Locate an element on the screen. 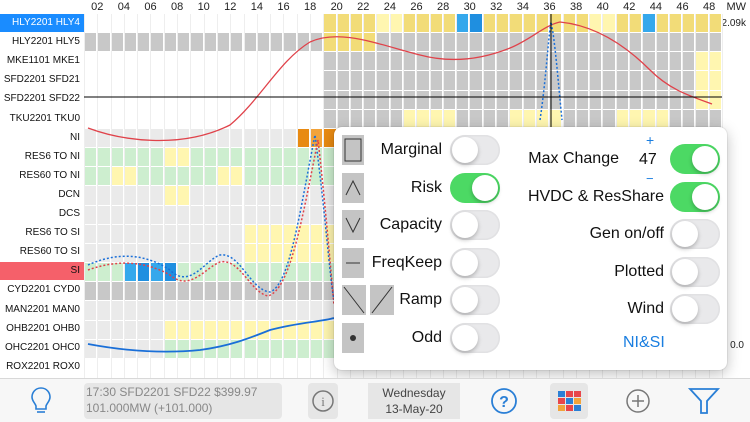  row-label: DCS is located at coordinates (69, 213).